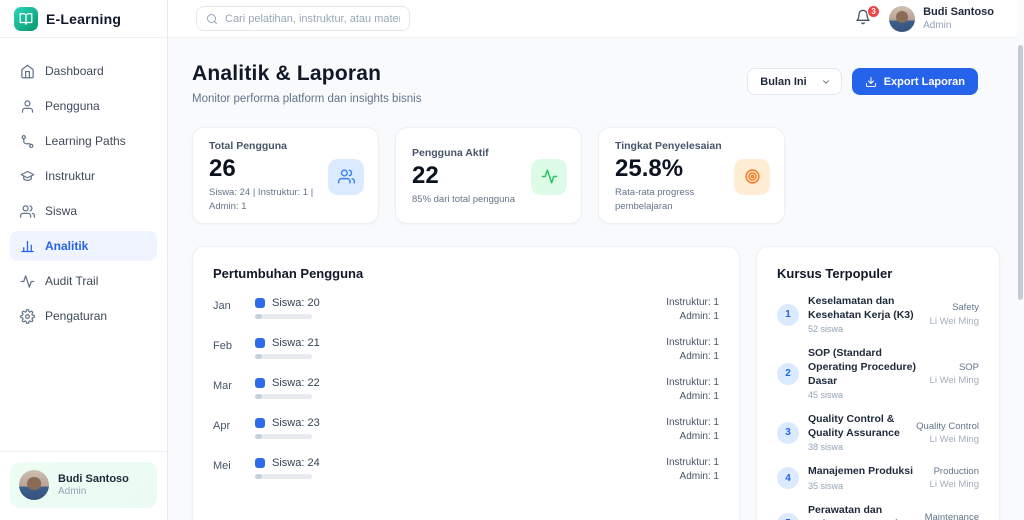 The image size is (1024, 520). What do you see at coordinates (596, 19) in the screenshot?
I see `topbar: 3 Budi Santoso Admin` at bounding box center [596, 19].